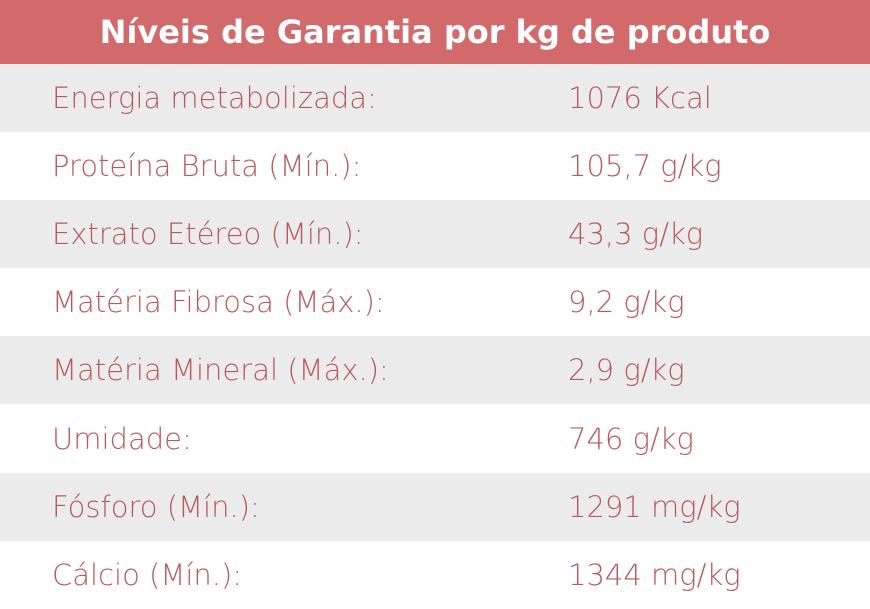 The width and height of the screenshot is (870, 609). What do you see at coordinates (220, 370) in the screenshot?
I see `label-cell: Matéria Mineral (Máx.):` at bounding box center [220, 370].